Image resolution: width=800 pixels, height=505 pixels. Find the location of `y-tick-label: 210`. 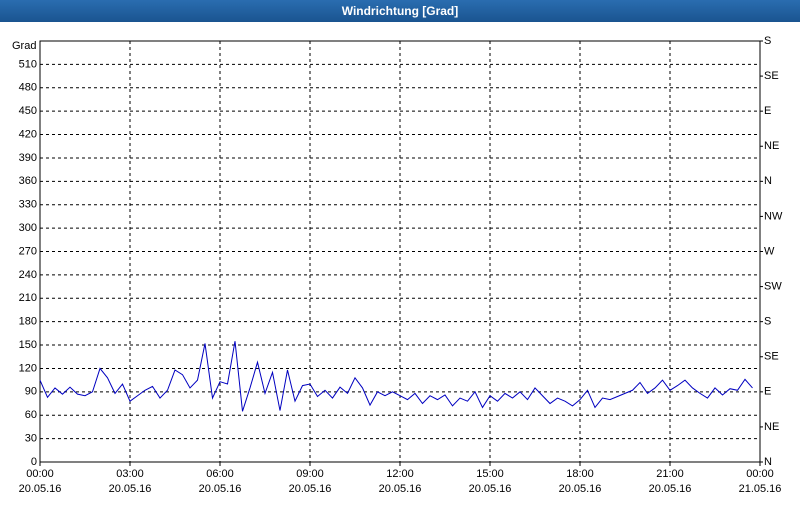

y-tick-label: 210 is located at coordinates (28, 298).